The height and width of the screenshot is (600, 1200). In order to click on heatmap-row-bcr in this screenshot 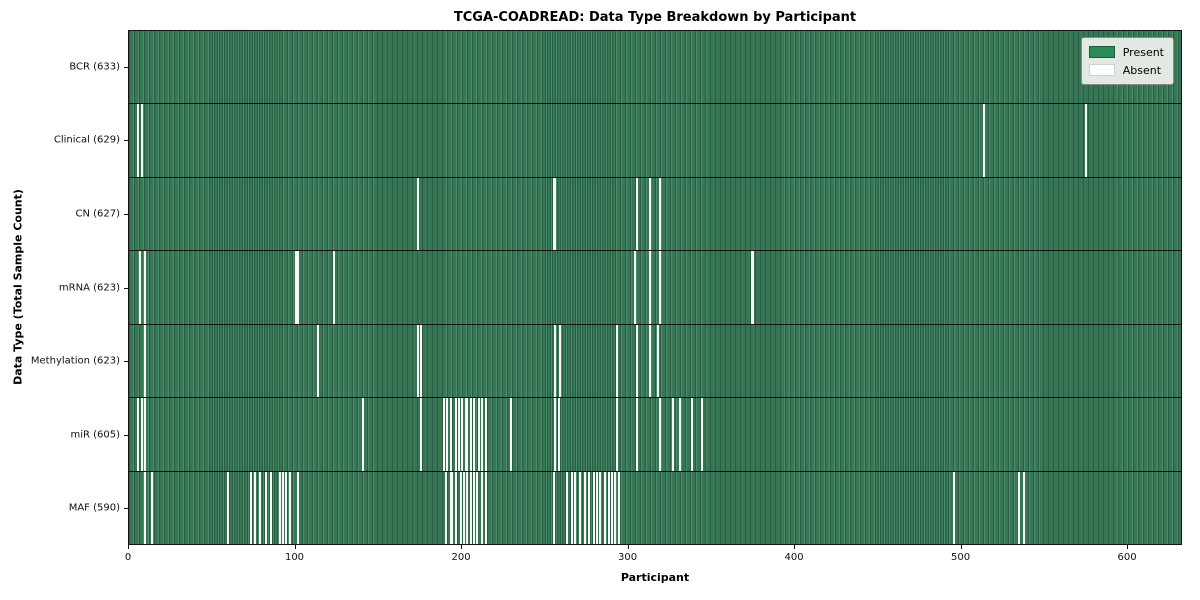, I will do `click(655, 68)`.